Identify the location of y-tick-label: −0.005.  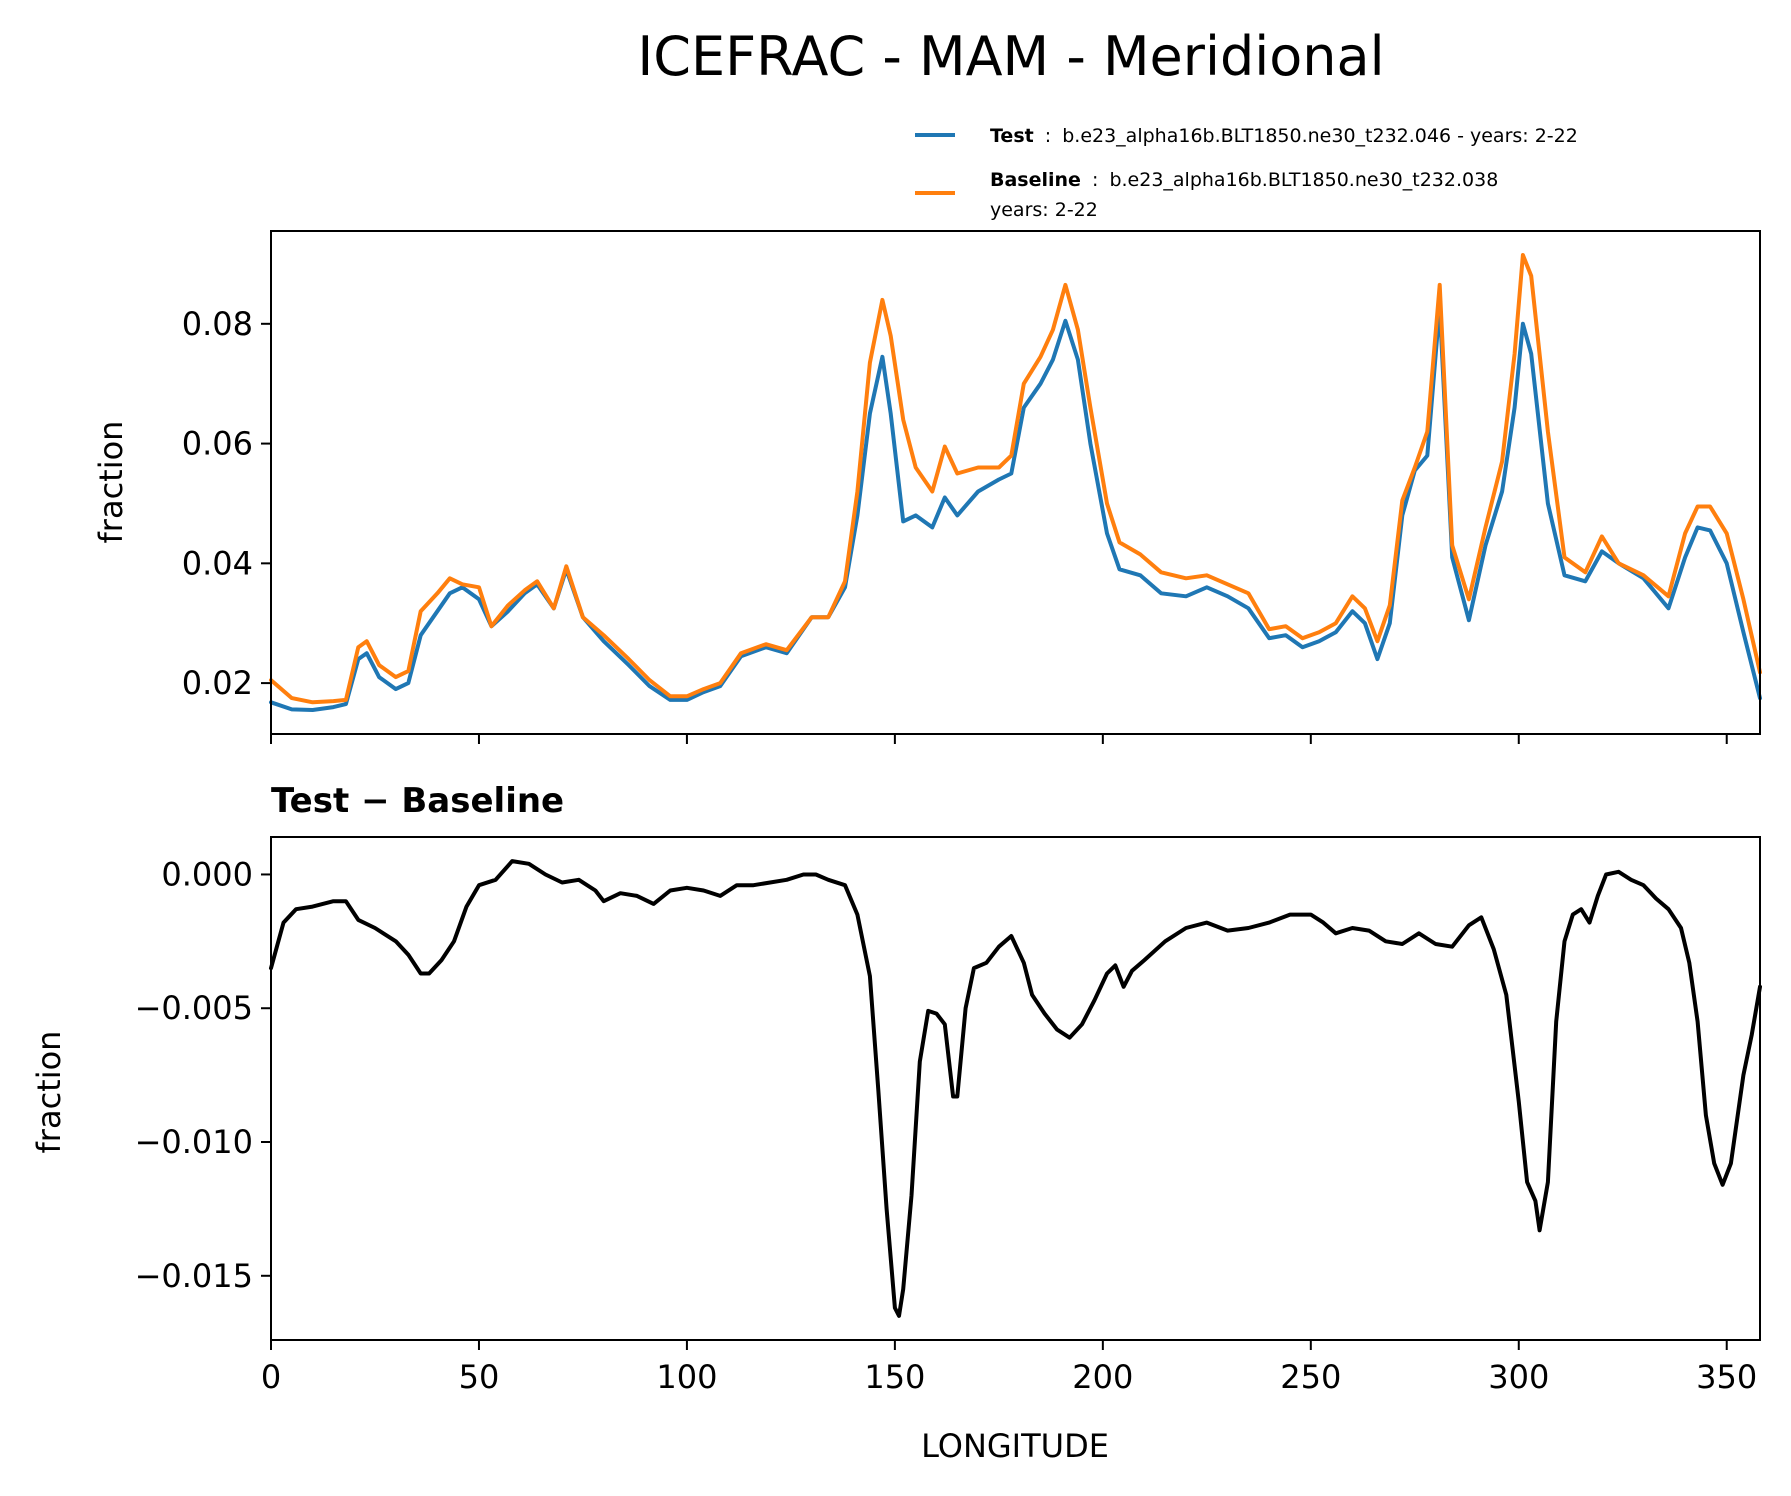
(194, 1008).